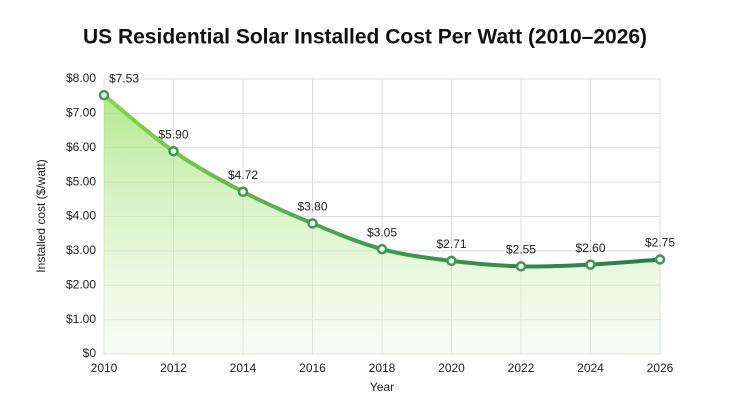 The height and width of the screenshot is (407, 730). I want to click on y-tick-label: $8.00, so click(81, 78).